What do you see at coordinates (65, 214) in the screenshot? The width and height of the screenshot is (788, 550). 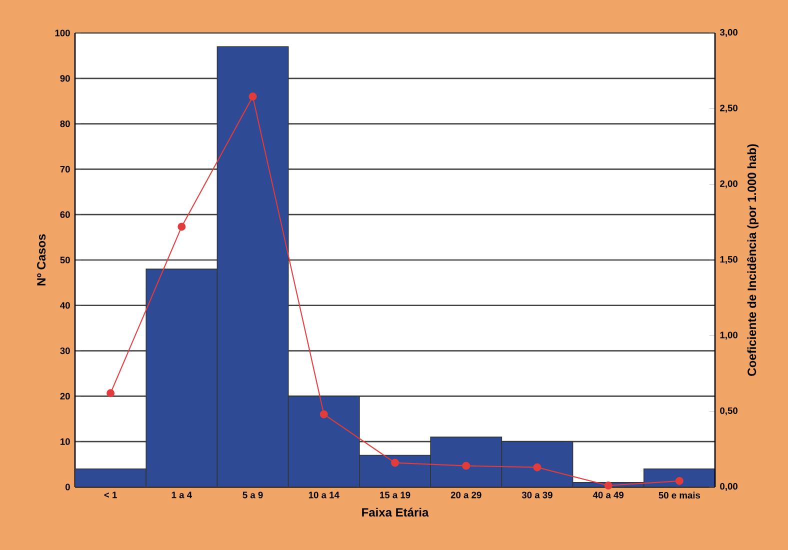 I see `y-tick-label: 60` at bounding box center [65, 214].